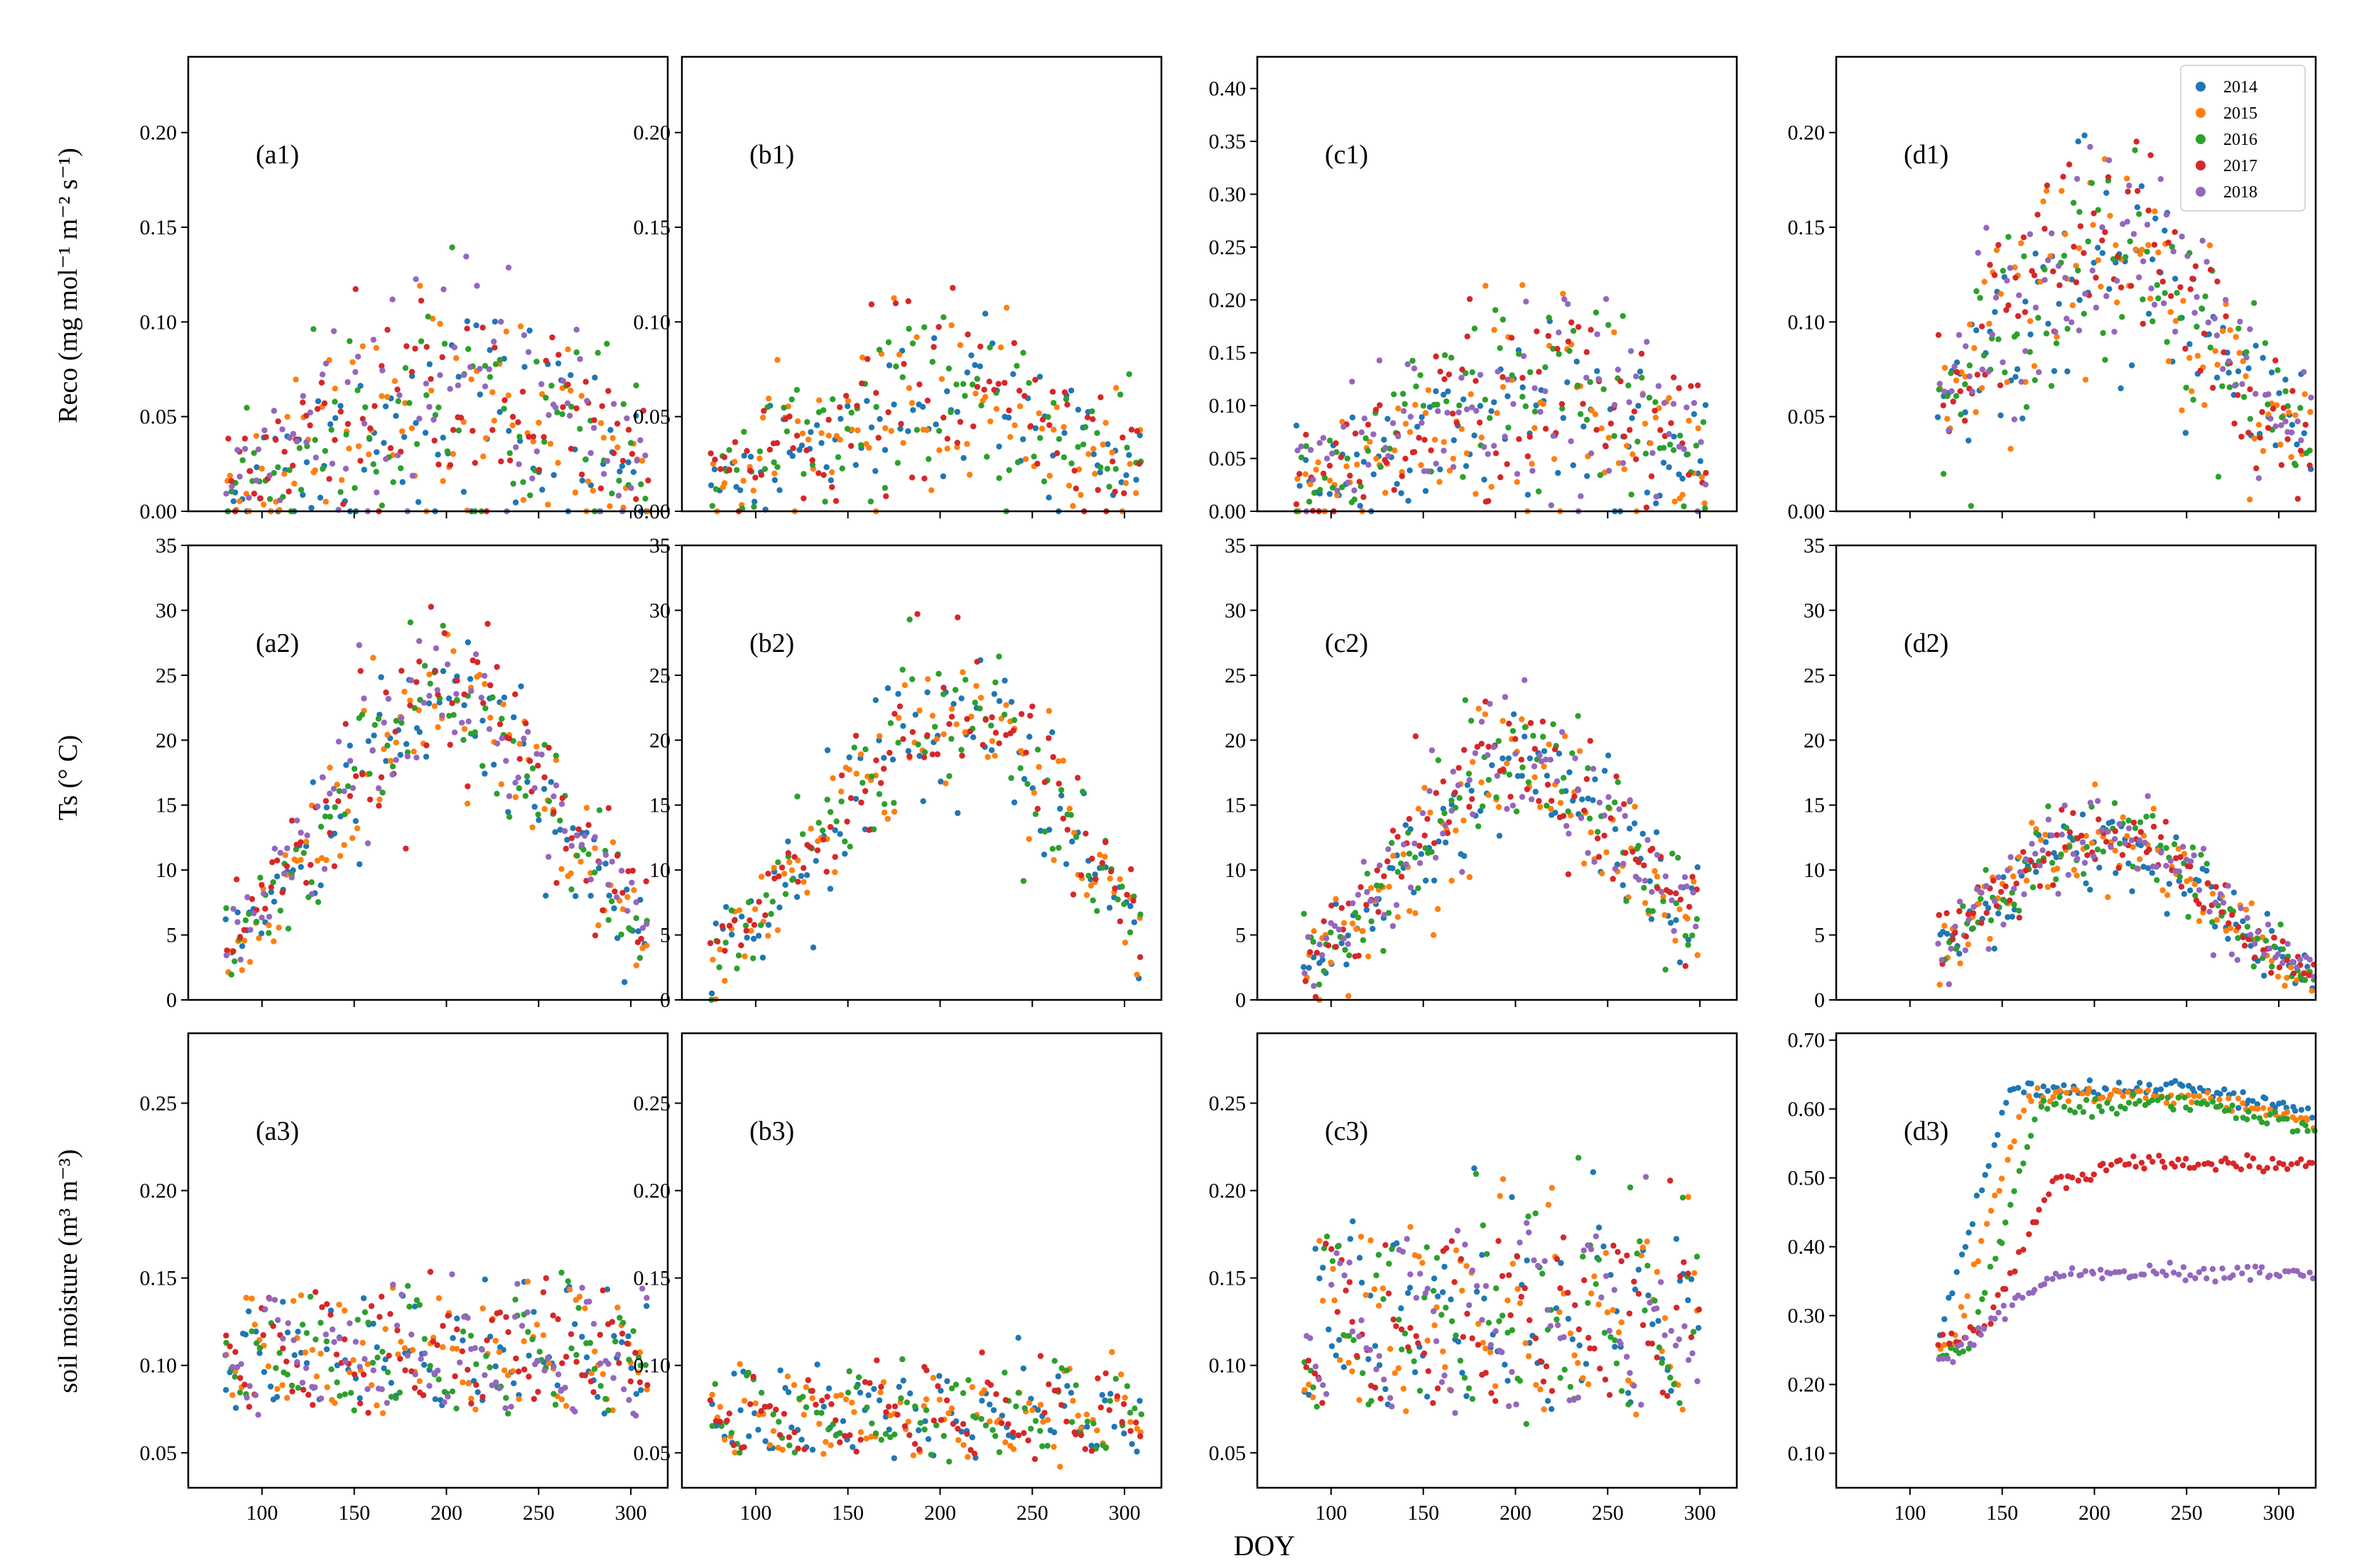 The image size is (2364, 1568). I want to click on y-tick-label: 5, so click(1819, 936).